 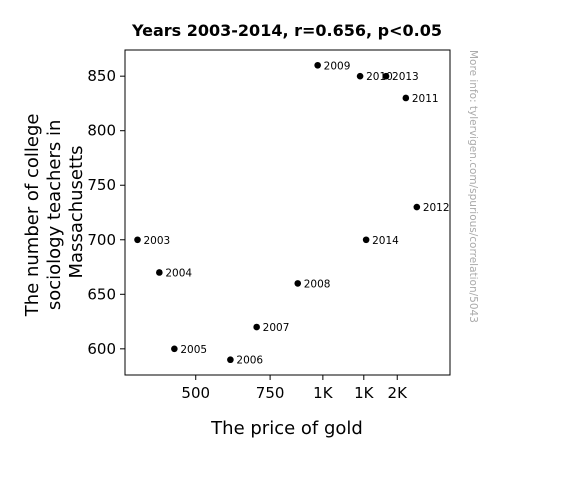 I want to click on y-tick-label: 650, so click(x=101, y=294).